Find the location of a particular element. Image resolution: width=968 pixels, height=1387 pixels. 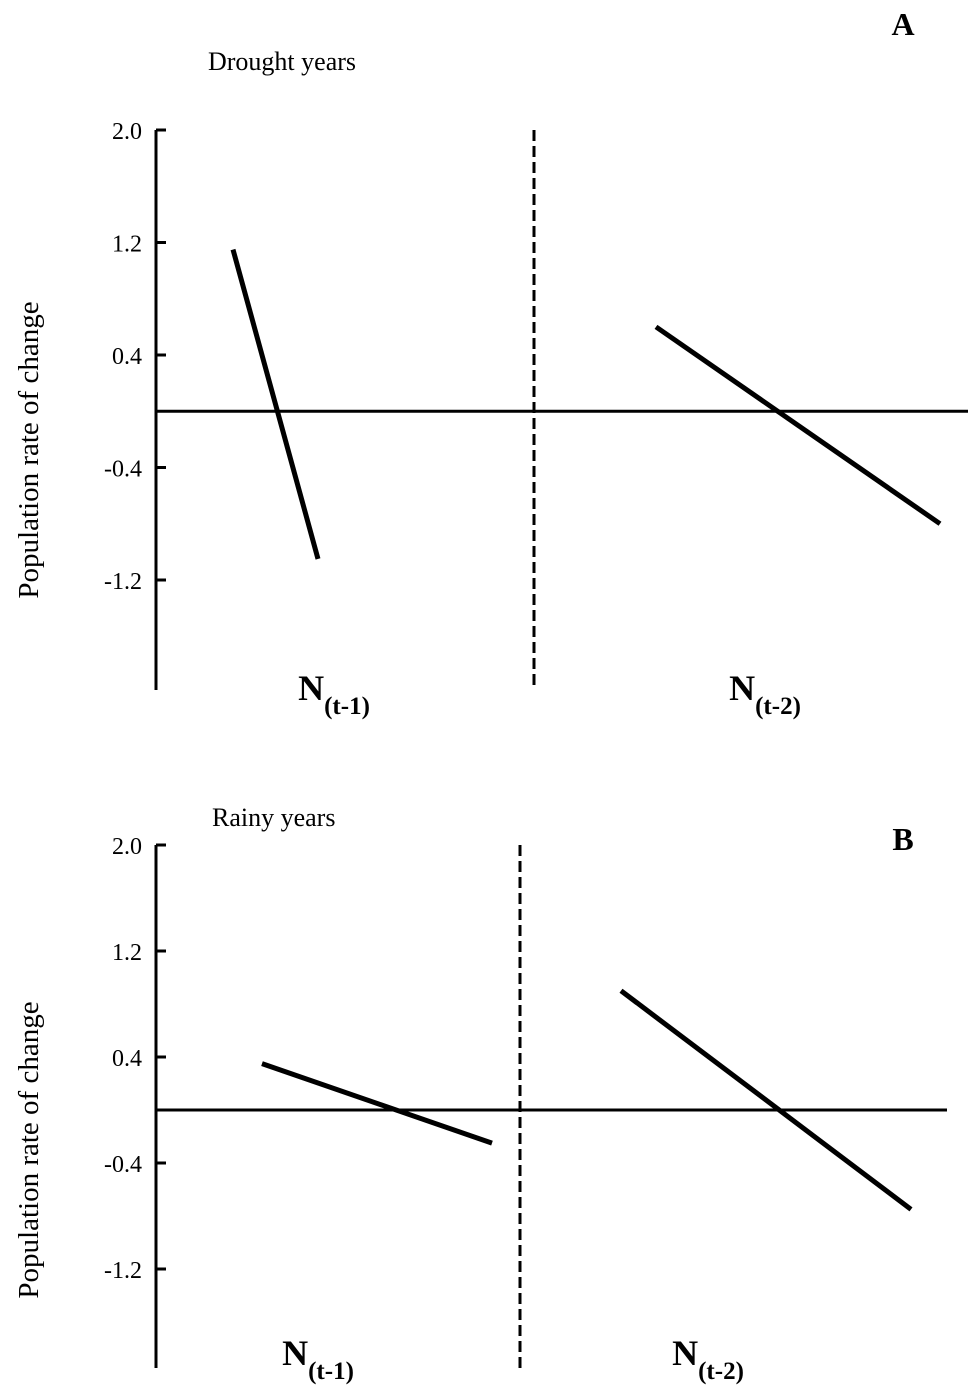

panel-subtitle: Drought years is located at coordinates (282, 61).